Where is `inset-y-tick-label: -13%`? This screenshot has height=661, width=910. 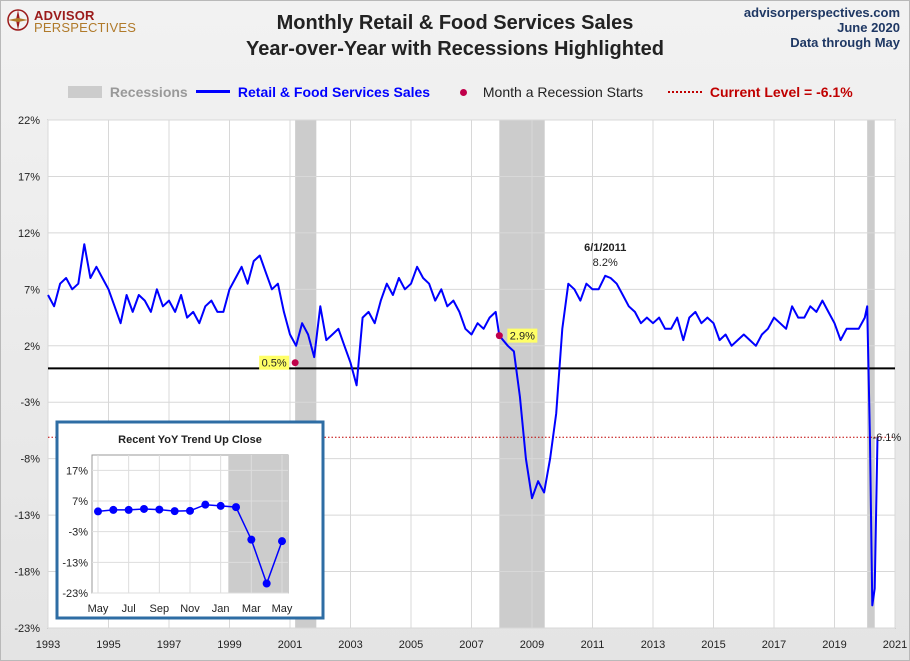 inset-y-tick-label: -13% is located at coordinates (75, 563).